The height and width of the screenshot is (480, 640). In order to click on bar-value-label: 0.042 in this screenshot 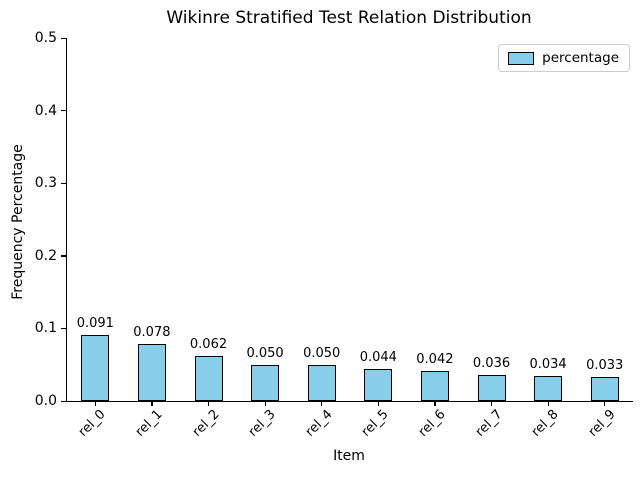, I will do `click(435, 359)`.